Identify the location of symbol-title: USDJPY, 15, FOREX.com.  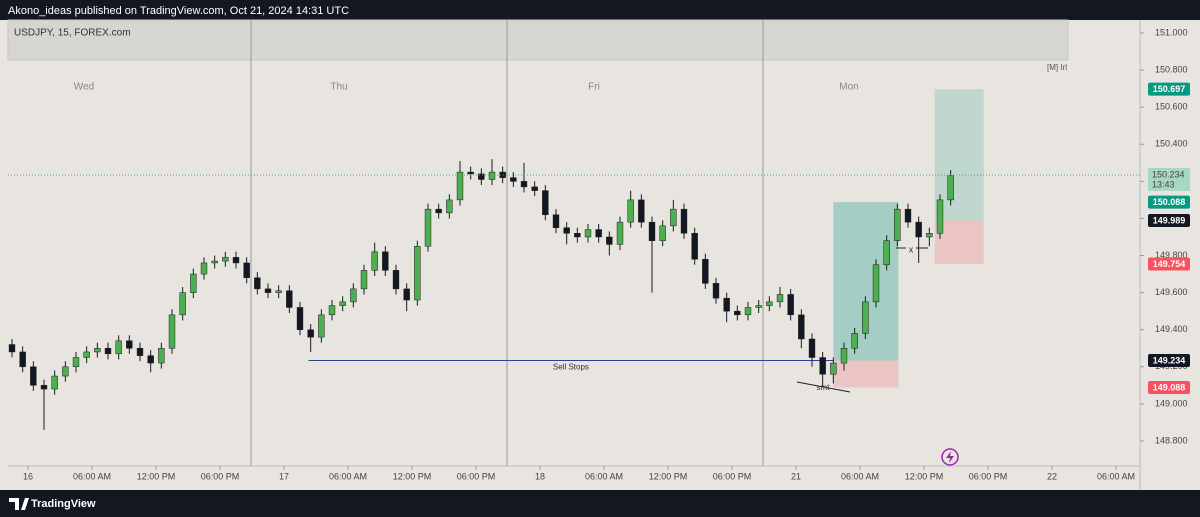
(72, 33).